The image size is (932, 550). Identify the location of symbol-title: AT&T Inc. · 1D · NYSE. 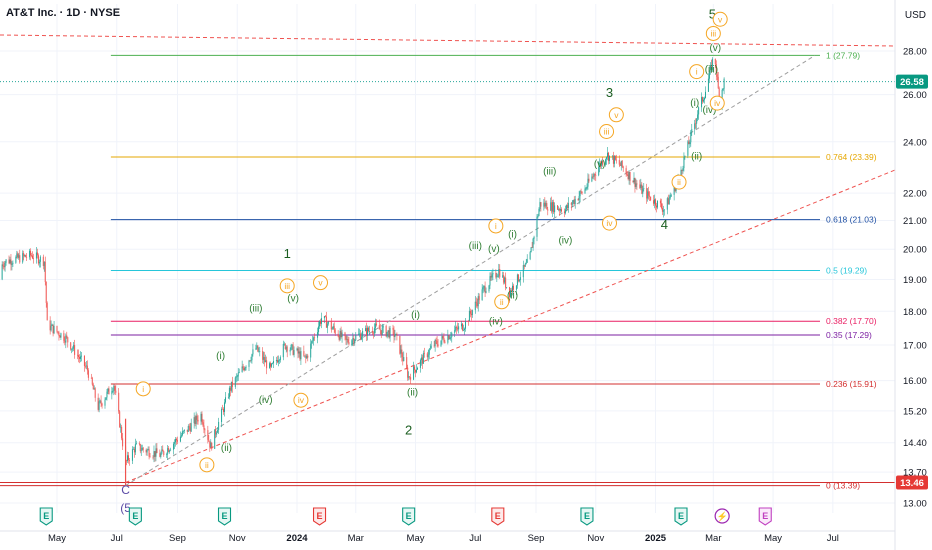
(63, 13).